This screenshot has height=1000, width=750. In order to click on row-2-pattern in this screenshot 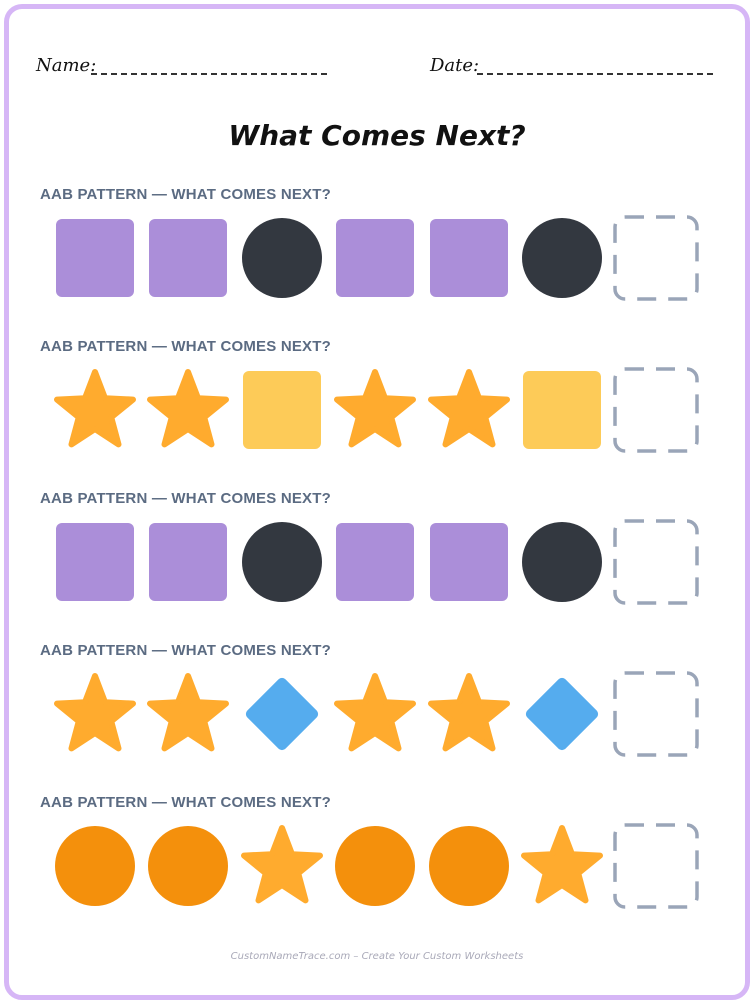, I will do `click(376, 410)`.